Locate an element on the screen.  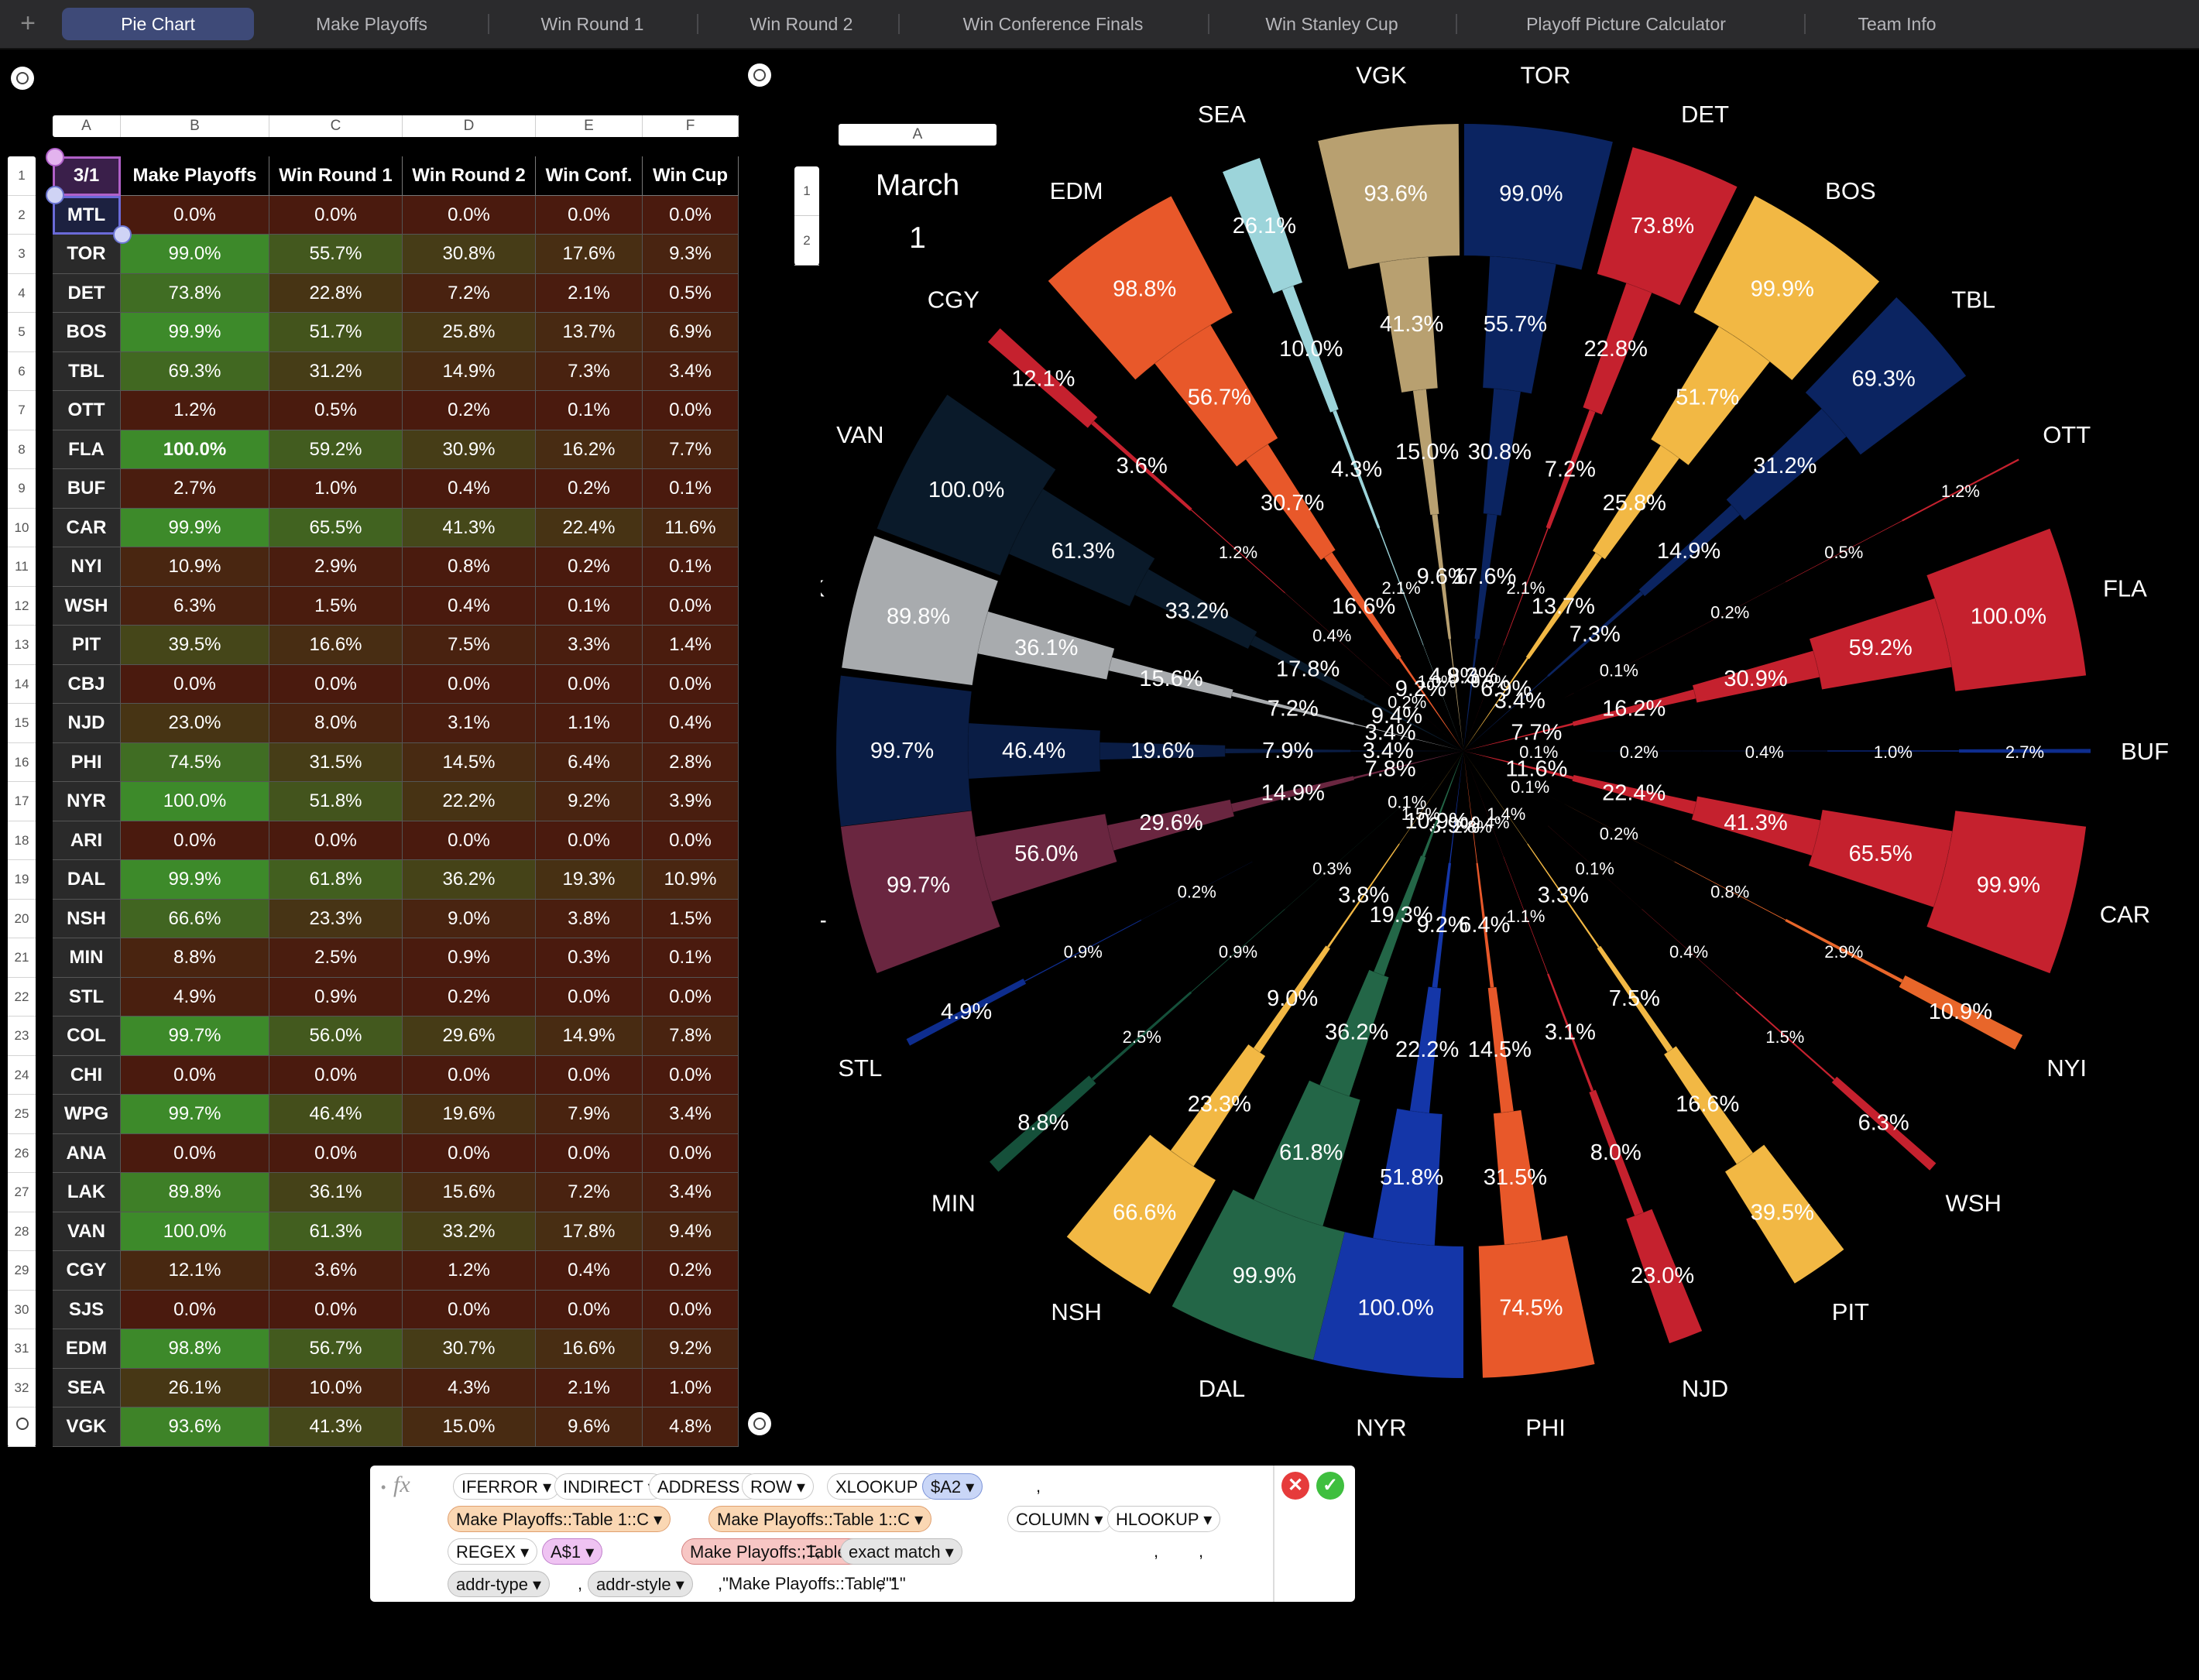
row-header-24: 24 is located at coordinates (22, 1075).